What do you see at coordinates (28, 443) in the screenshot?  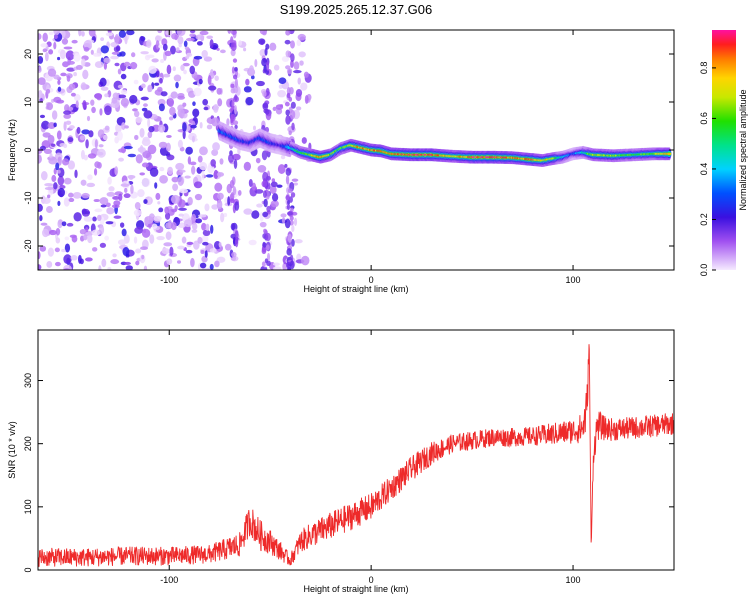 I see `y-tick-label: 200` at bounding box center [28, 443].